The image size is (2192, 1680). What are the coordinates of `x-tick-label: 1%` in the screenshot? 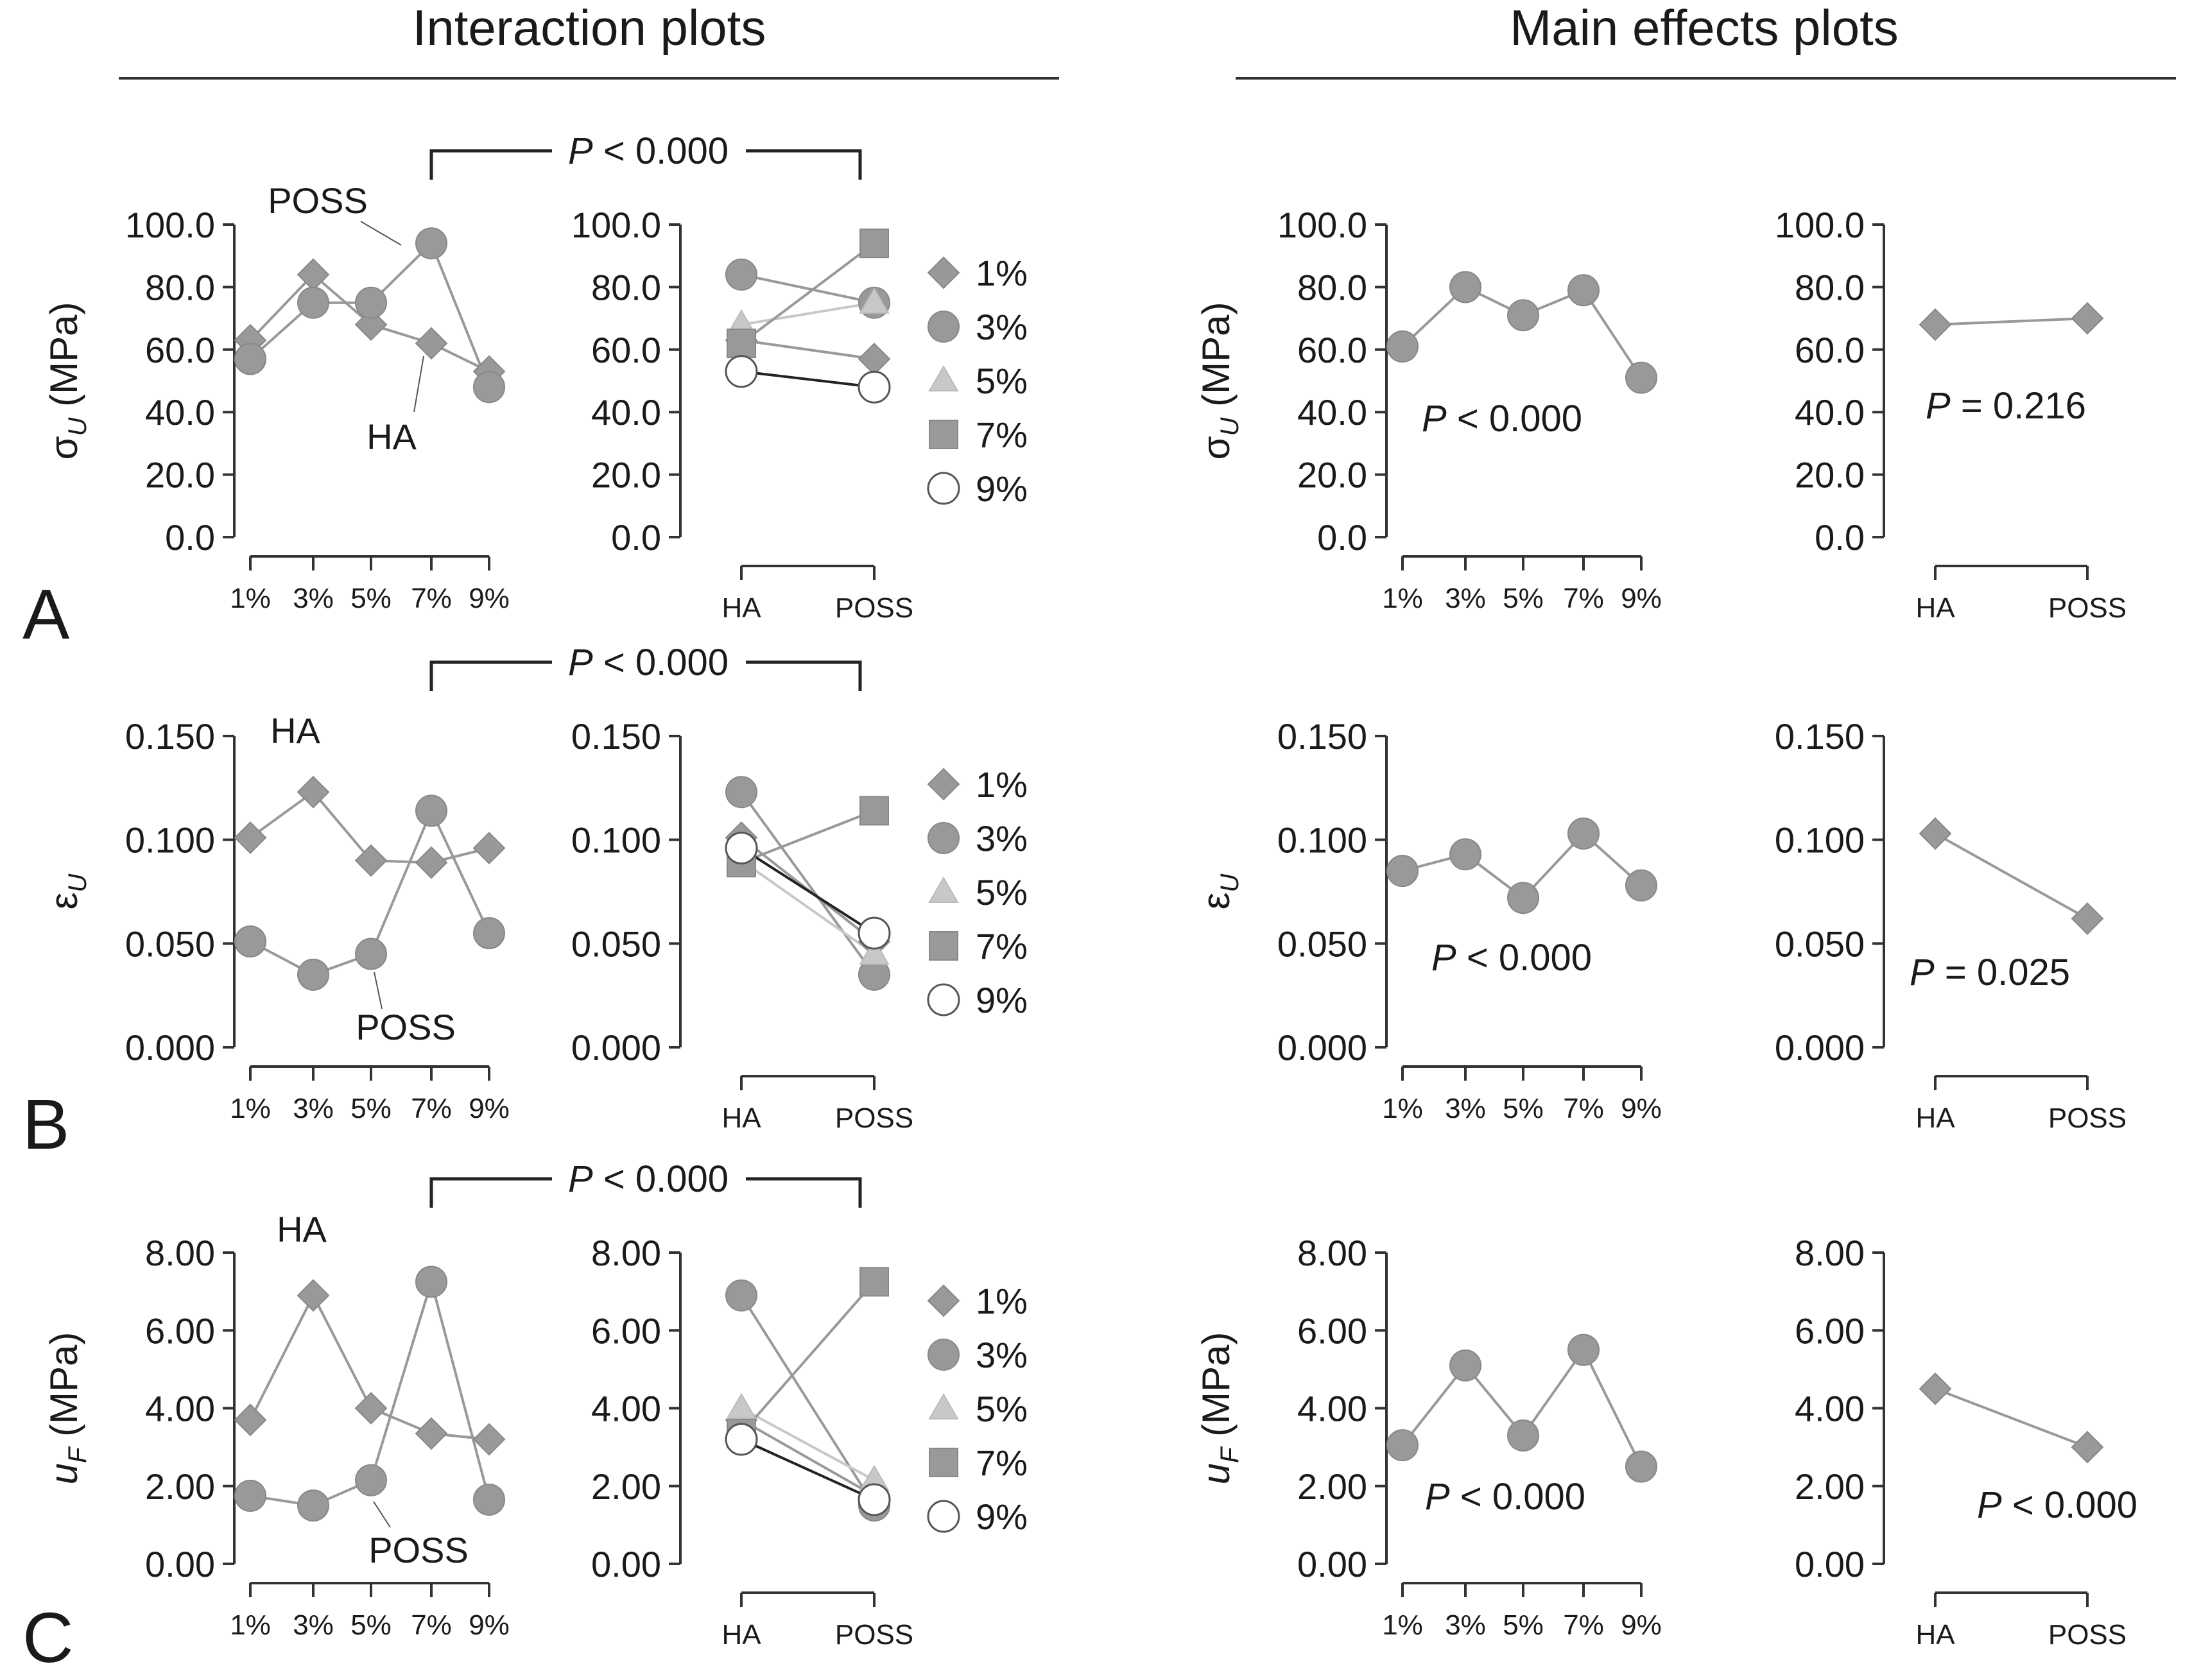 It's located at (250, 1625).